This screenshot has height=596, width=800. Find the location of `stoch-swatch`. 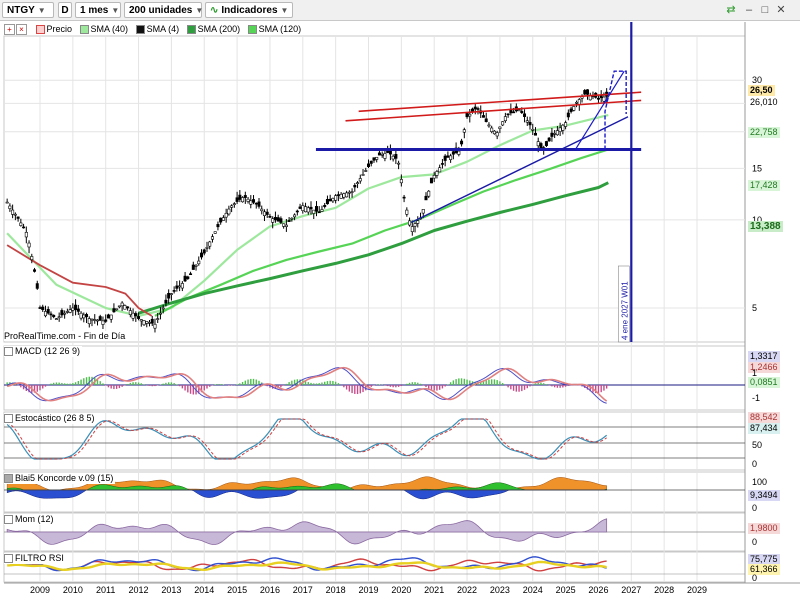

stoch-swatch is located at coordinates (8, 419).